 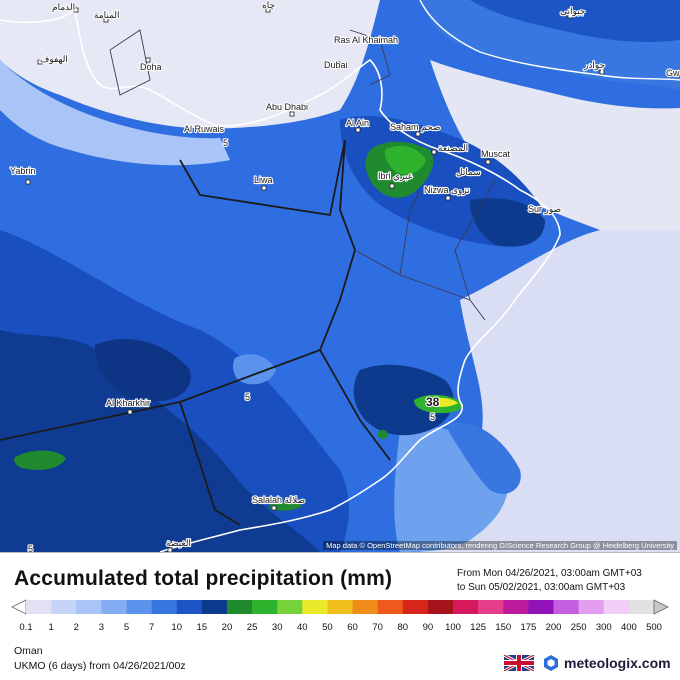 I want to click on svg-text: چاه, so click(x=268, y=5).